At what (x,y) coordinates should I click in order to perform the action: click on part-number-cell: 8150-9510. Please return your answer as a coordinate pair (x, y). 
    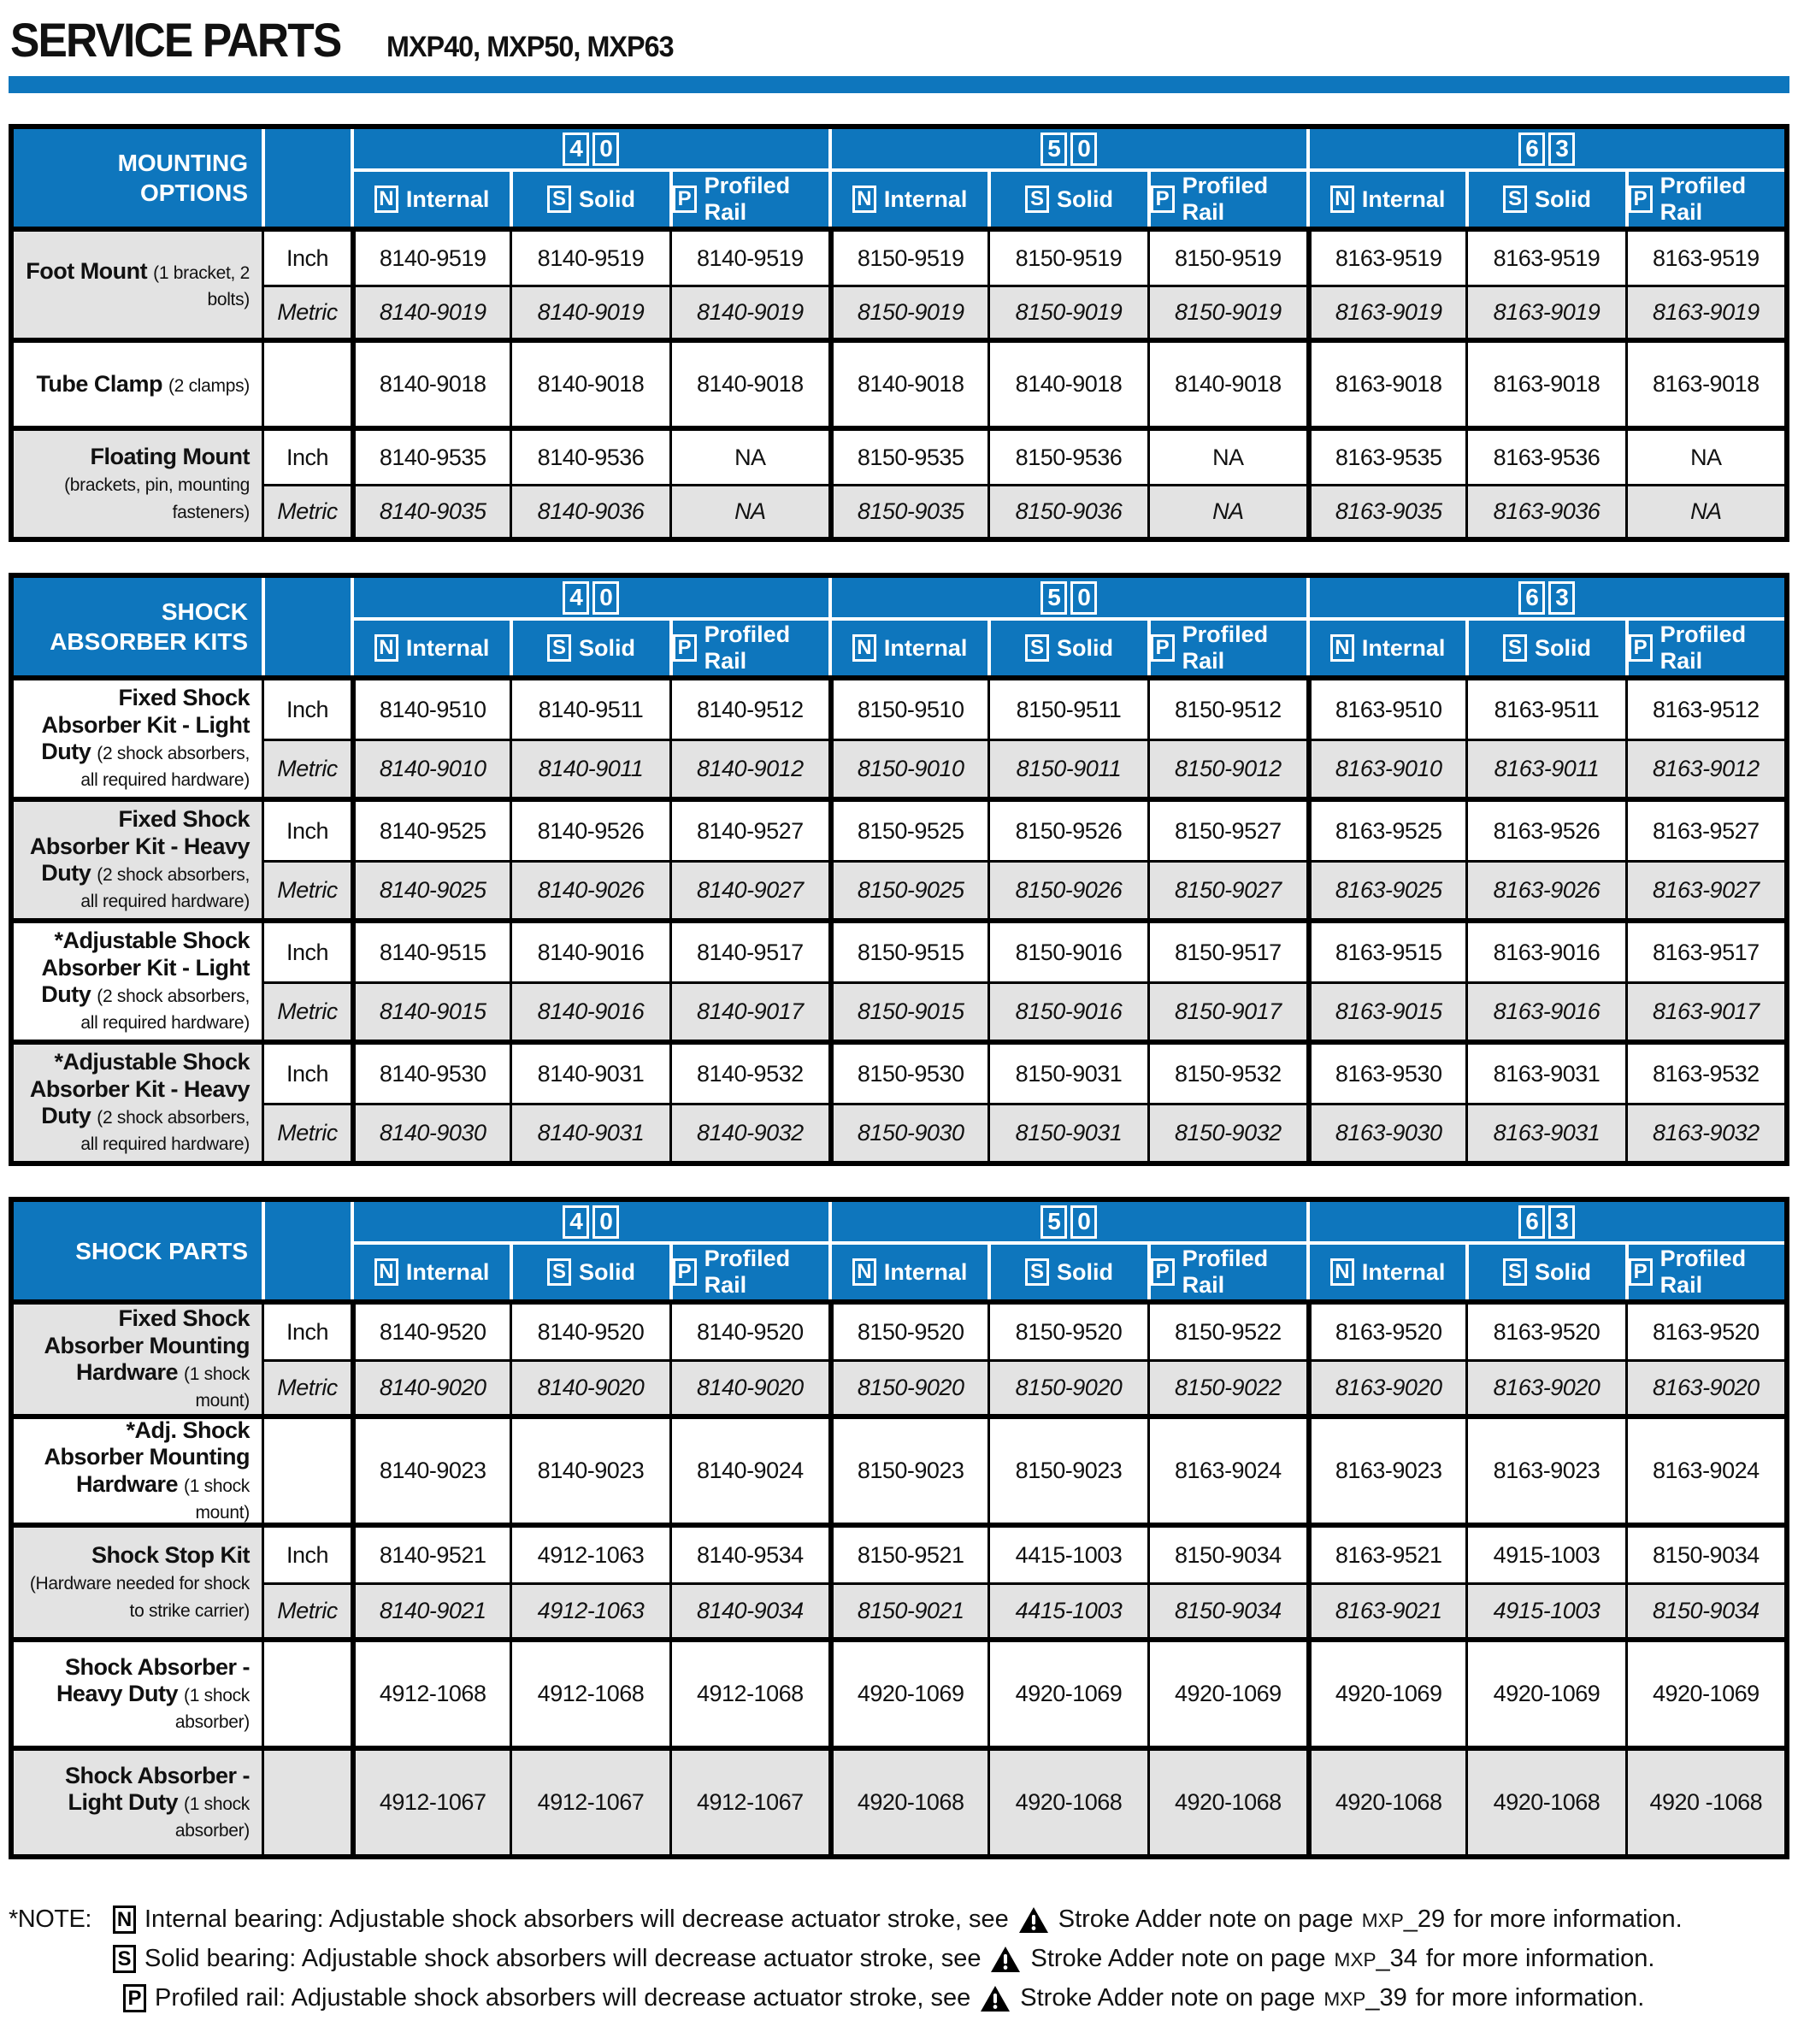
    Looking at the image, I should click on (908, 710).